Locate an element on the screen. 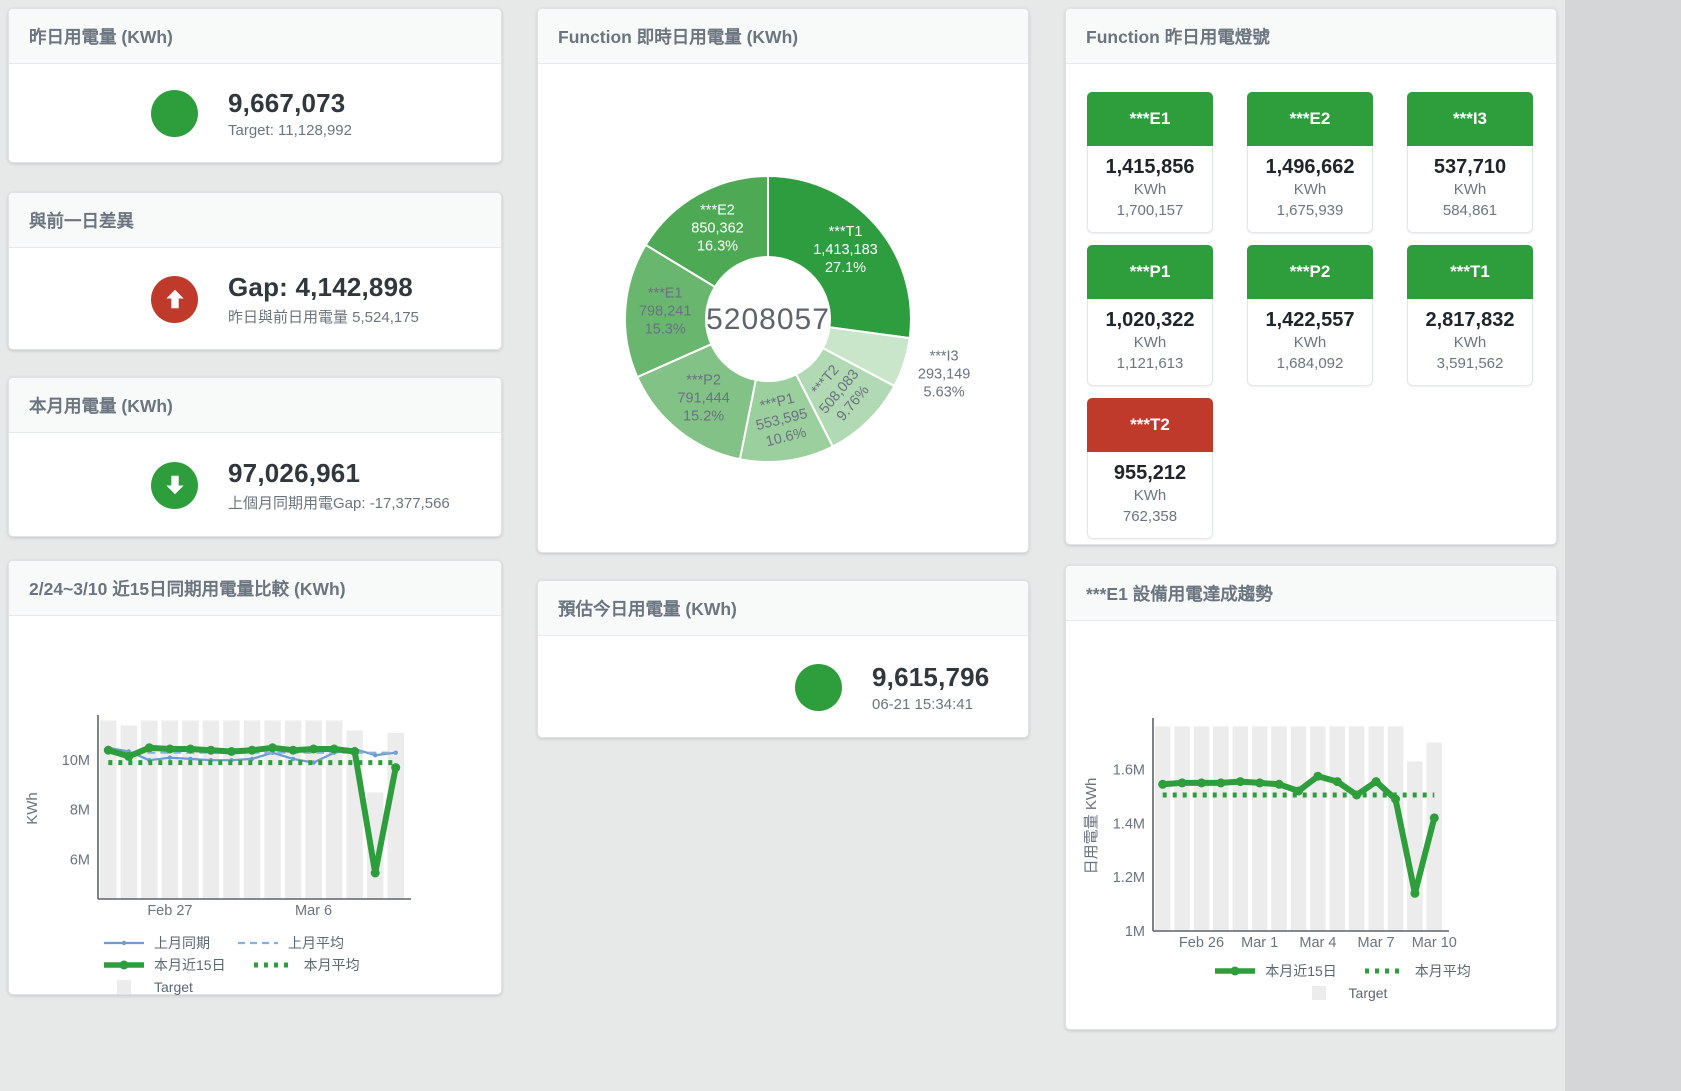  down-arrow-icon is located at coordinates (174, 485).